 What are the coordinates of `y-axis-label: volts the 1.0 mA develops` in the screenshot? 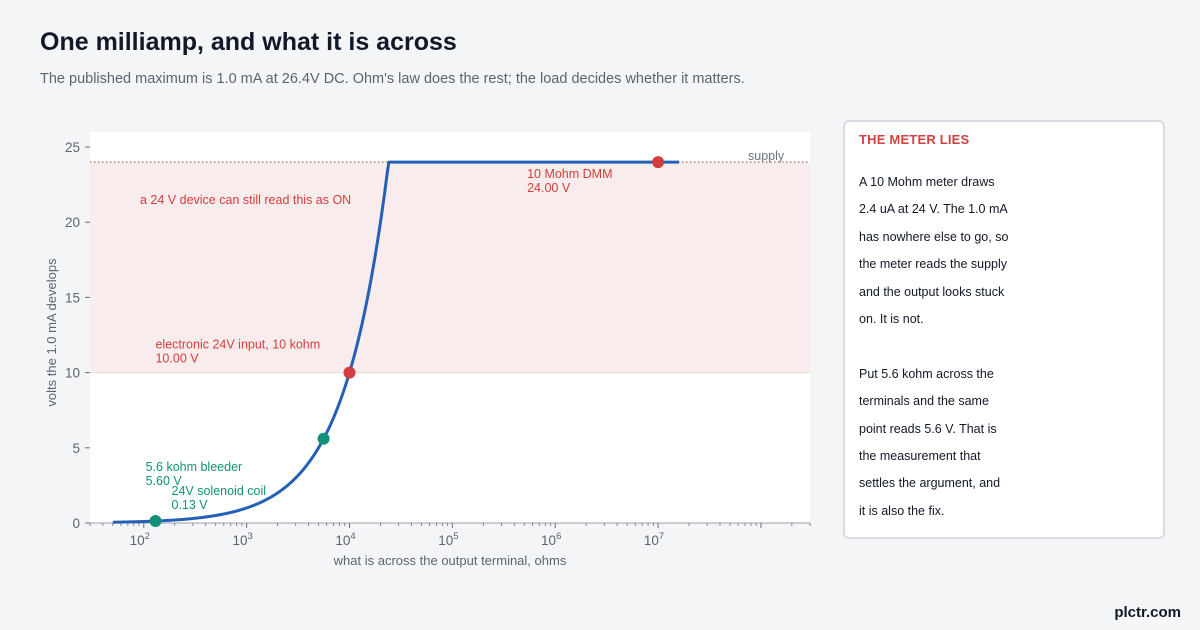 It's located at (51, 332).